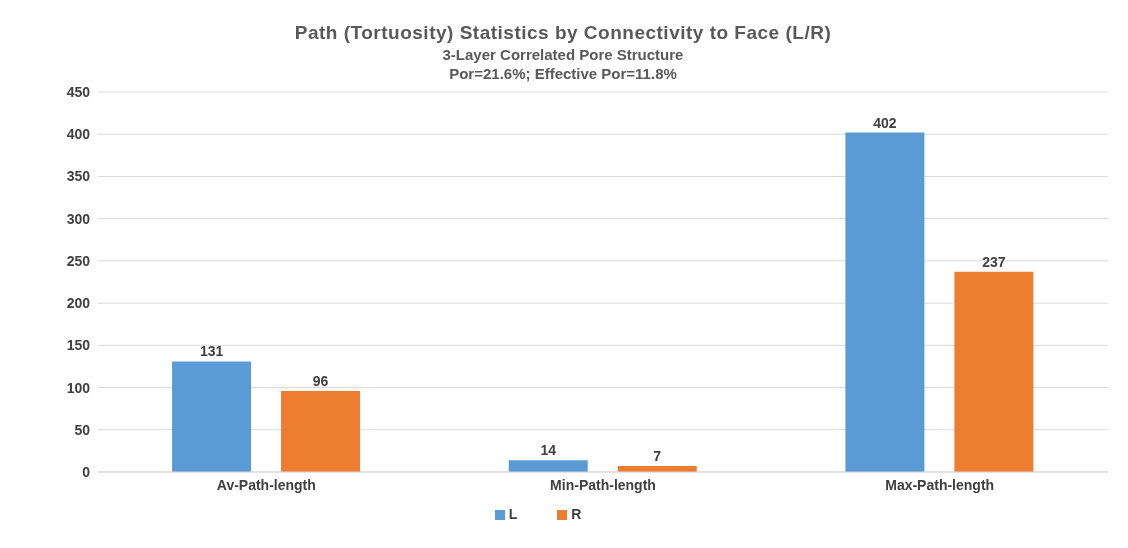 This screenshot has height=548, width=1128. I want to click on data-label: 237, so click(994, 261).